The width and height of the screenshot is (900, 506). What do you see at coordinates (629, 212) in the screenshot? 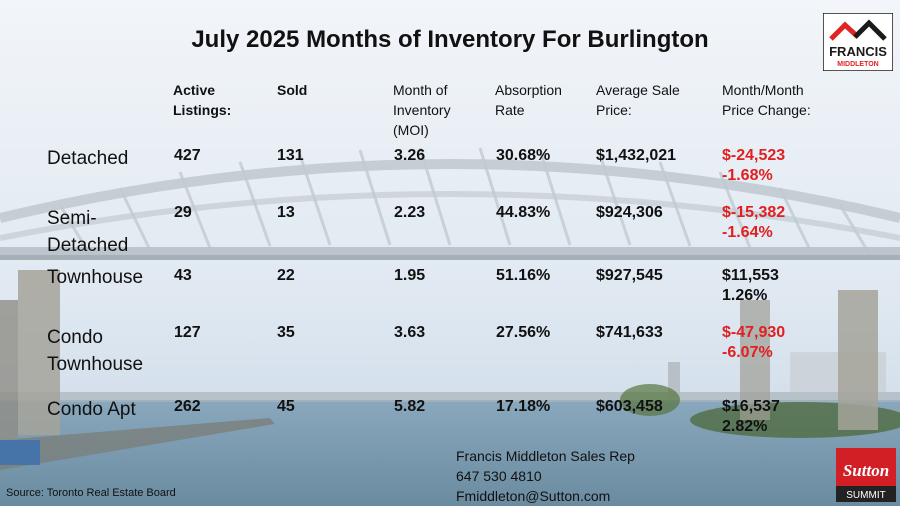
I see `cell-avg-price: $924,306` at bounding box center [629, 212].